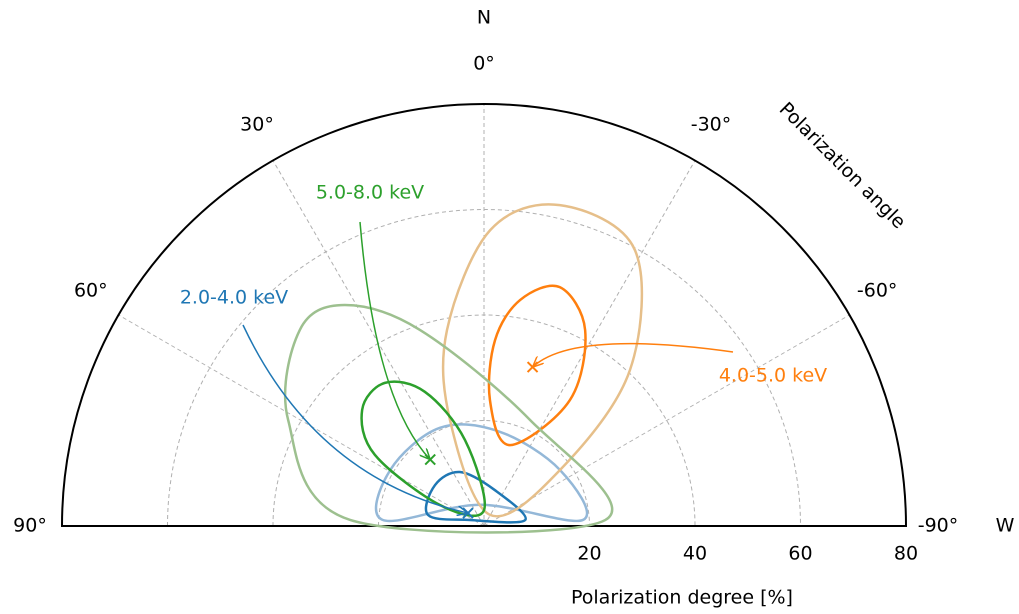  I want to click on north-label: N, so click(484, 18).